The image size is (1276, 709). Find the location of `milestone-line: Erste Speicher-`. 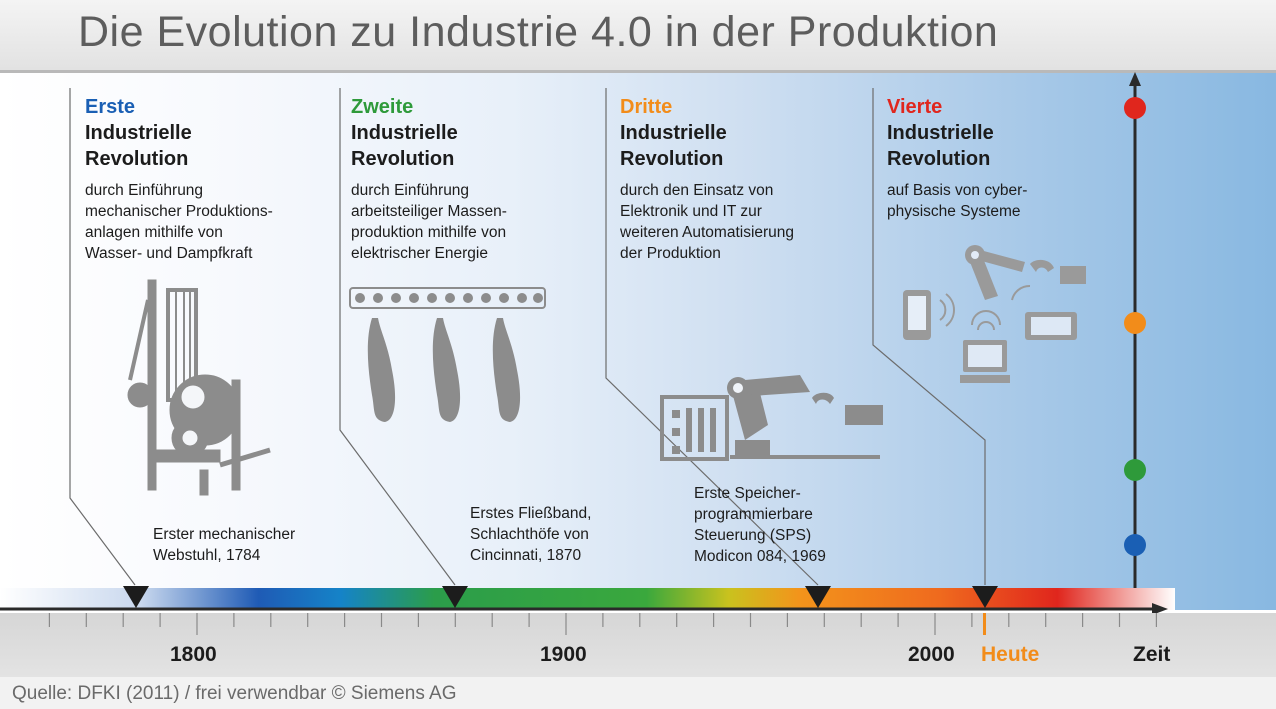

milestone-line: Erste Speicher- is located at coordinates (747, 493).